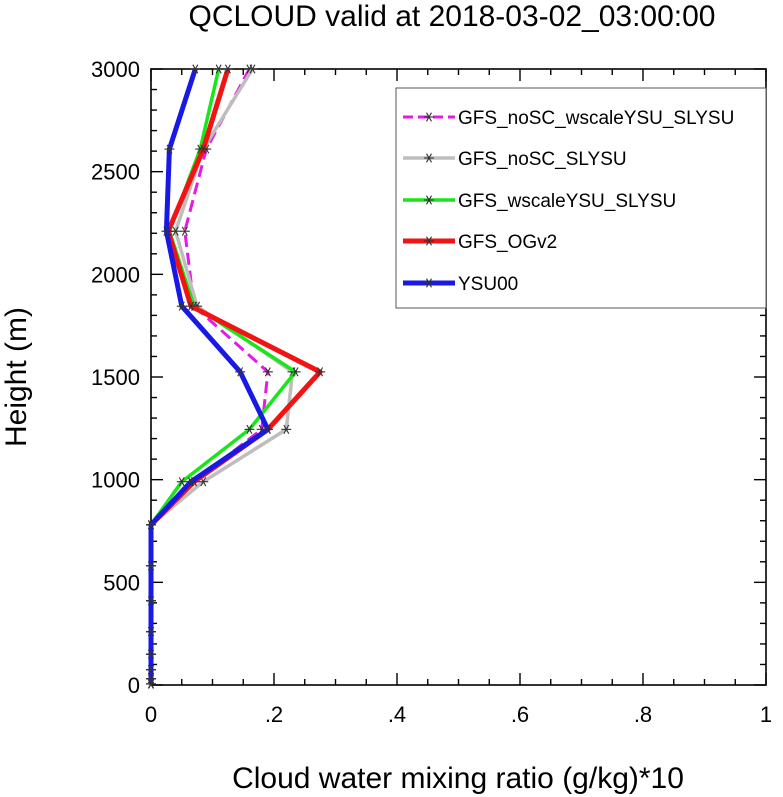  I want to click on x-tick-label: 0, so click(151, 714).